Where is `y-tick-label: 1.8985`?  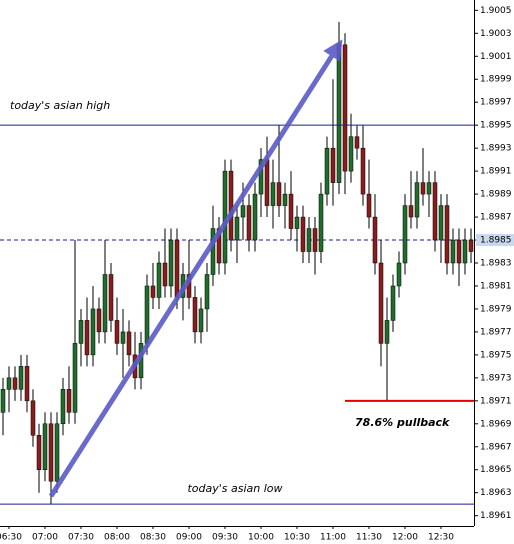 y-tick-label: 1.8985 is located at coordinates (496, 241).